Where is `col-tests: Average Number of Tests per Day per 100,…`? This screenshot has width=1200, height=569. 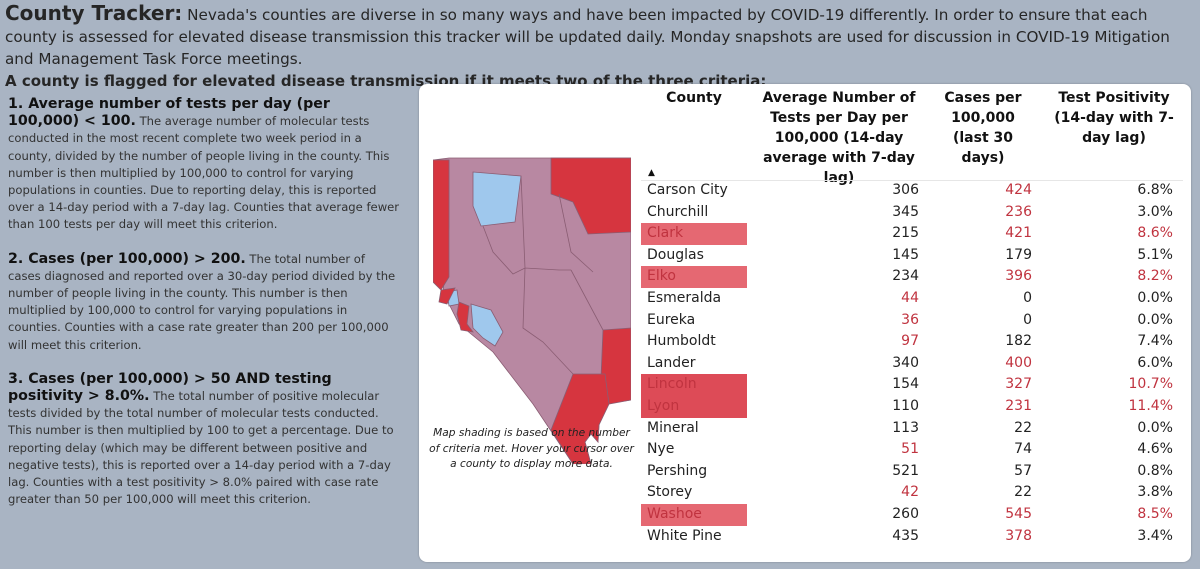 col-tests: Average Number of Tests per Day per 100,… is located at coordinates (839, 138).